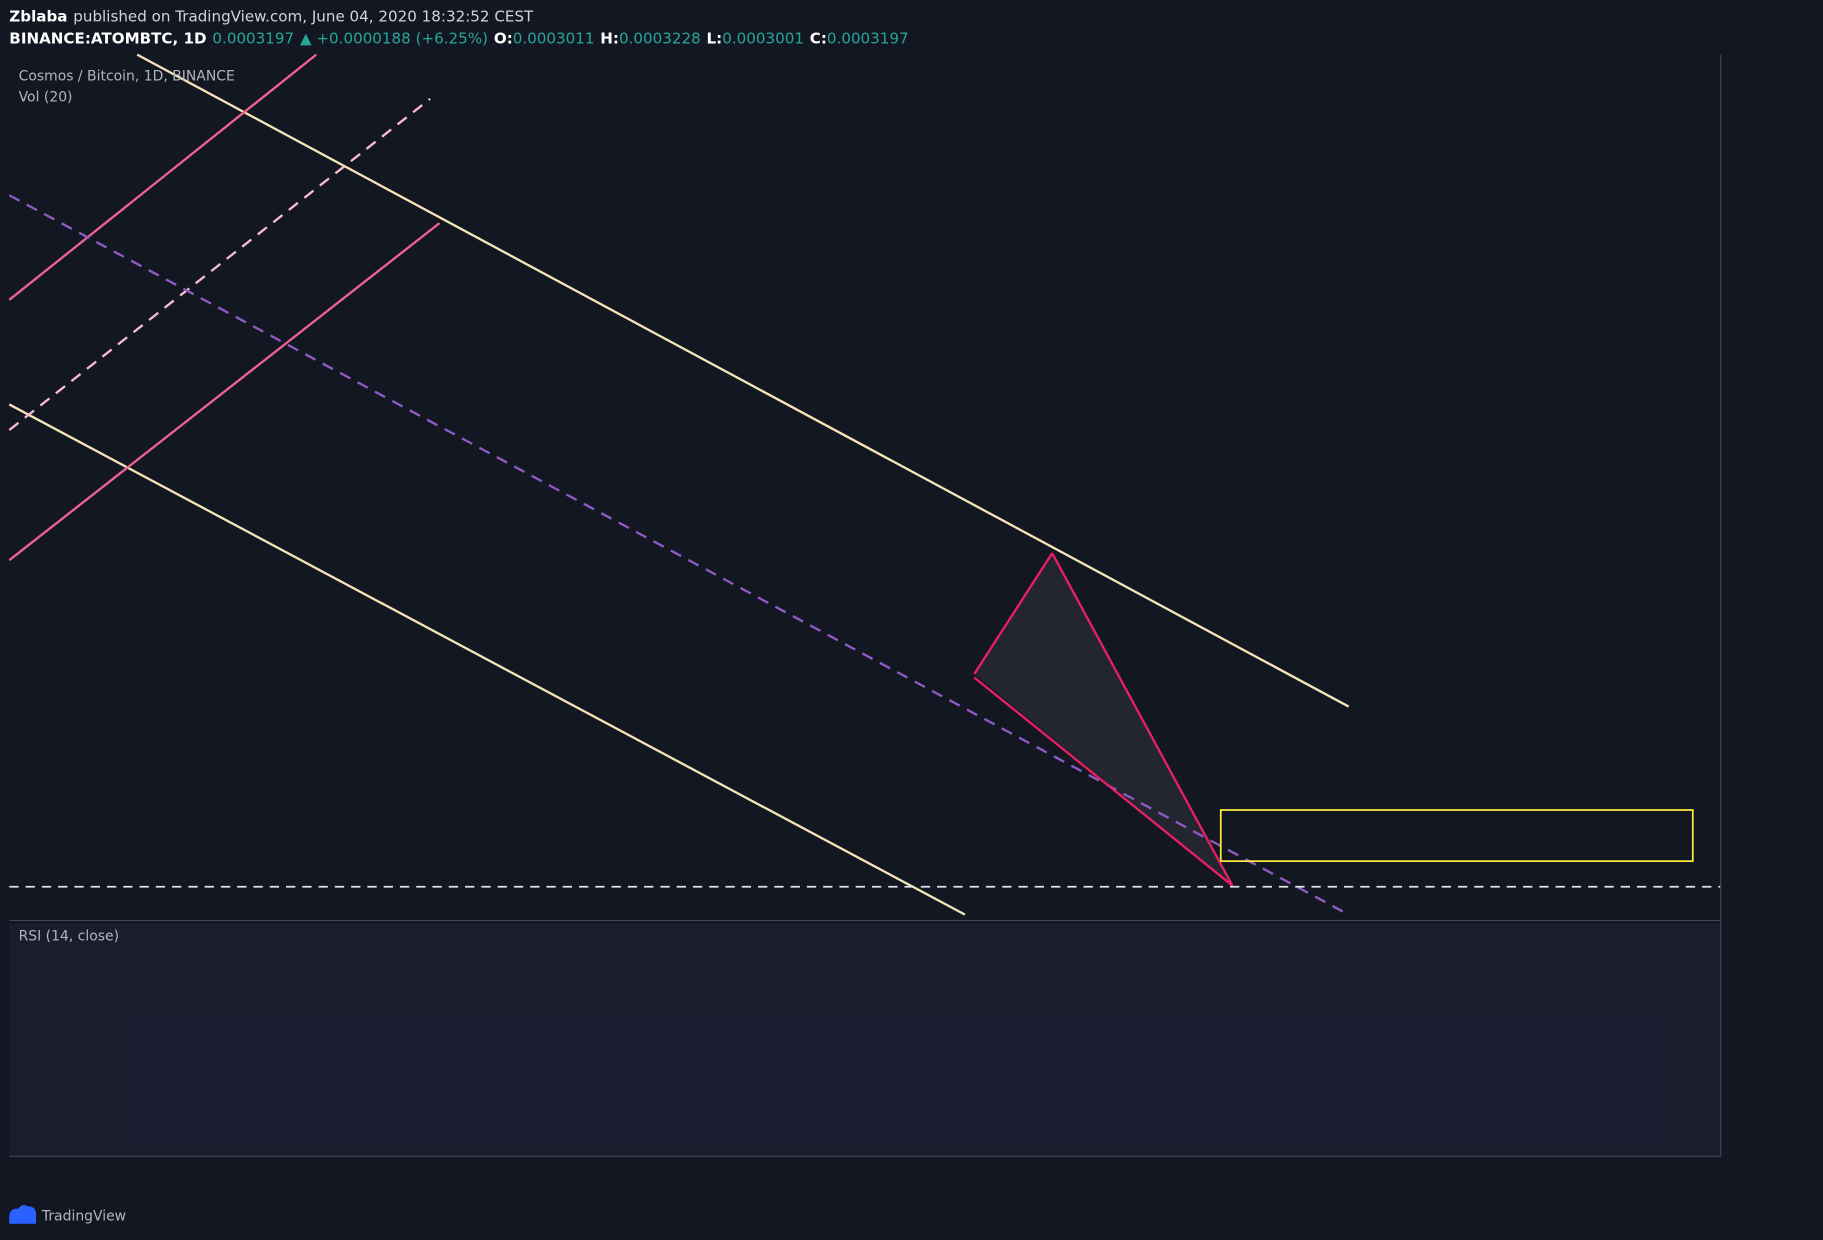 This screenshot has height=1240, width=1823. Describe the element at coordinates (503, 38) in the screenshot. I see `ohlc-key: O:` at that location.